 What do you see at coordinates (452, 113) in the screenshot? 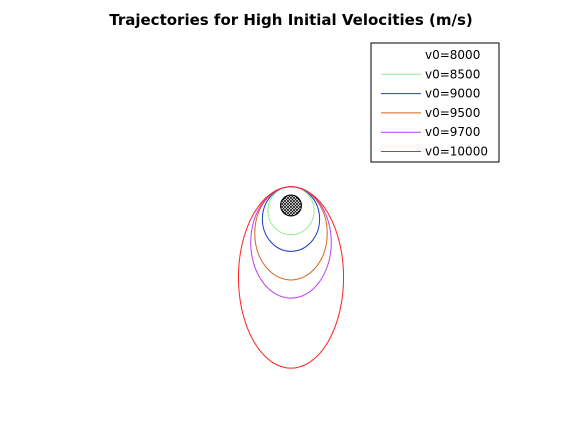
I see `legend-label: v0=9500` at bounding box center [452, 113].